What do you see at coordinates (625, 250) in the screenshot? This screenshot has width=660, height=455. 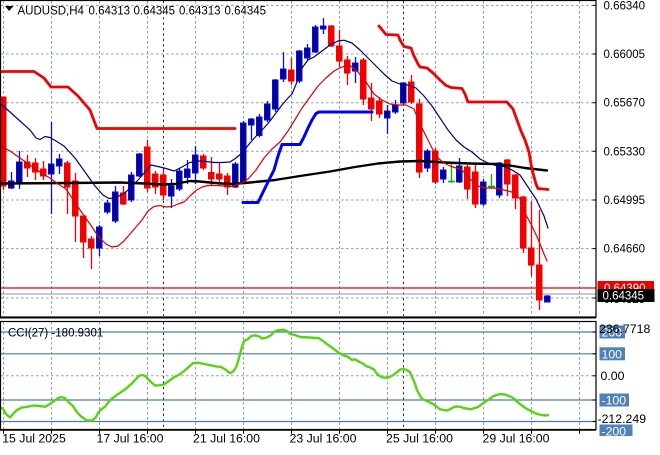 I see `svg-text: 0.64660` at bounding box center [625, 250].